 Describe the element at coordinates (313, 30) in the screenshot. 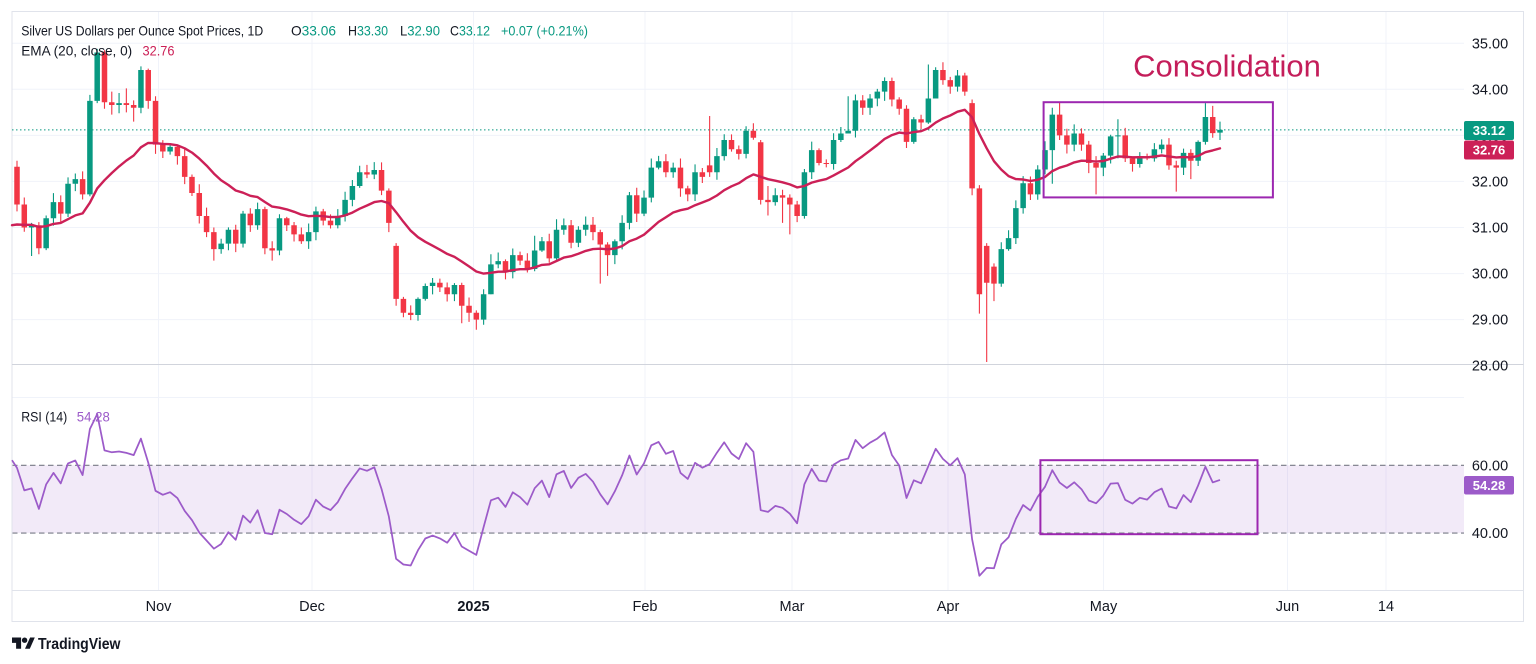

I see `svg-text: O33.06` at that location.